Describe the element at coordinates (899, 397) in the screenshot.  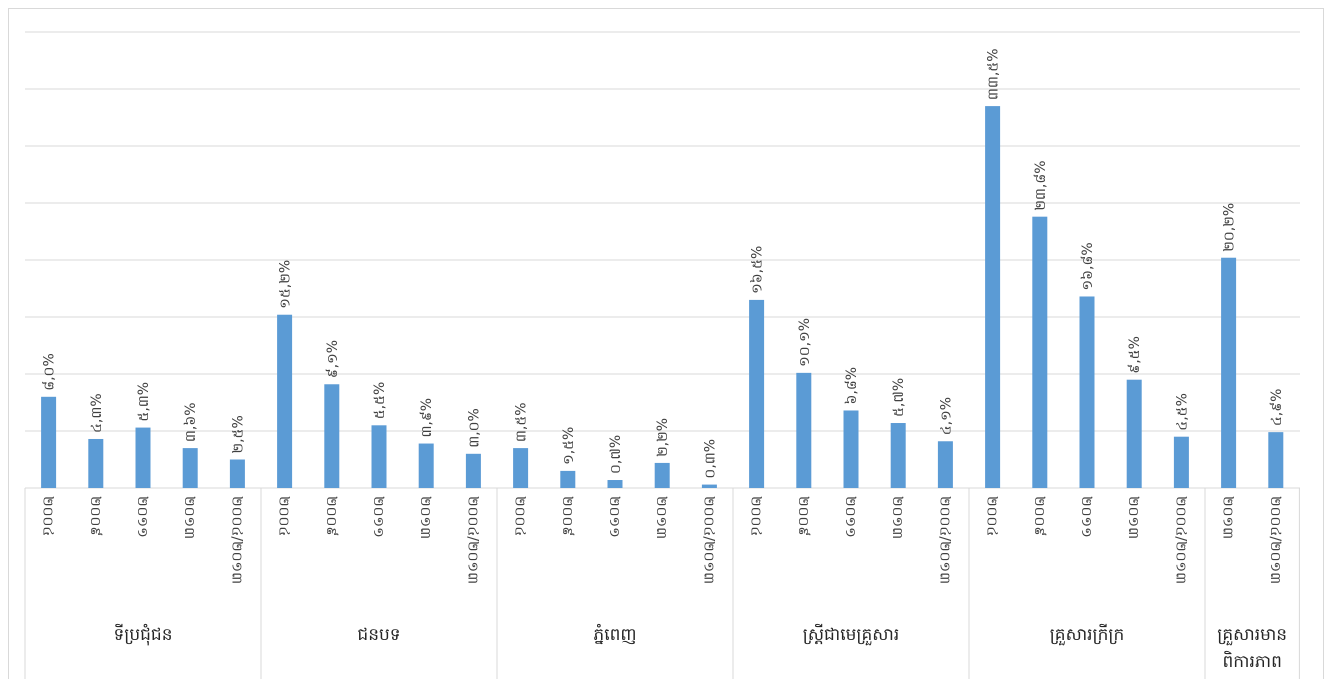
I see `data-label: ៥,៧%` at that location.